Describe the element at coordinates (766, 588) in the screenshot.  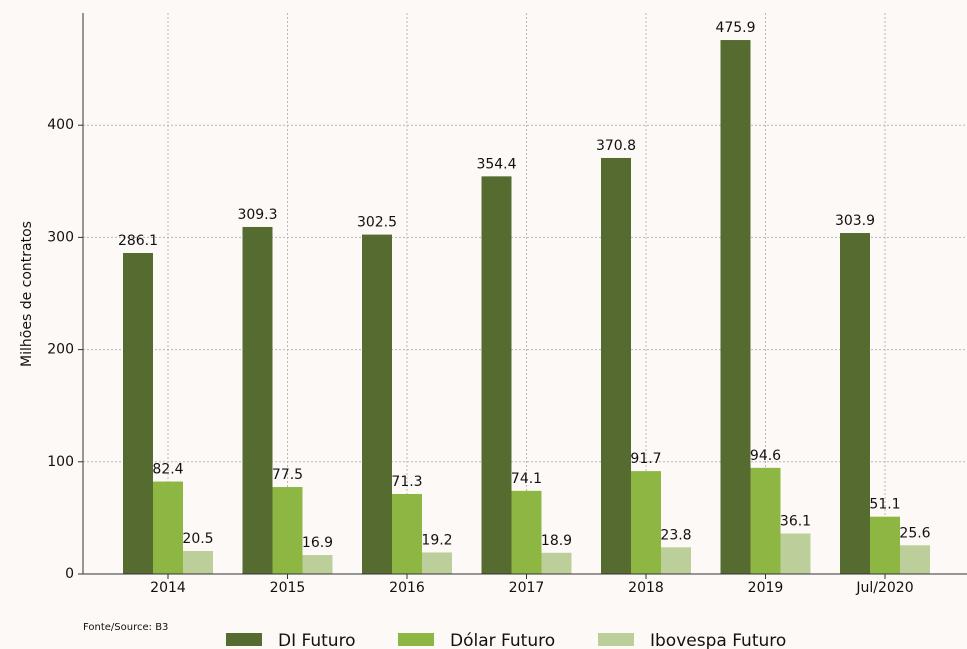
I see `x-tick-label: 2019` at that location.